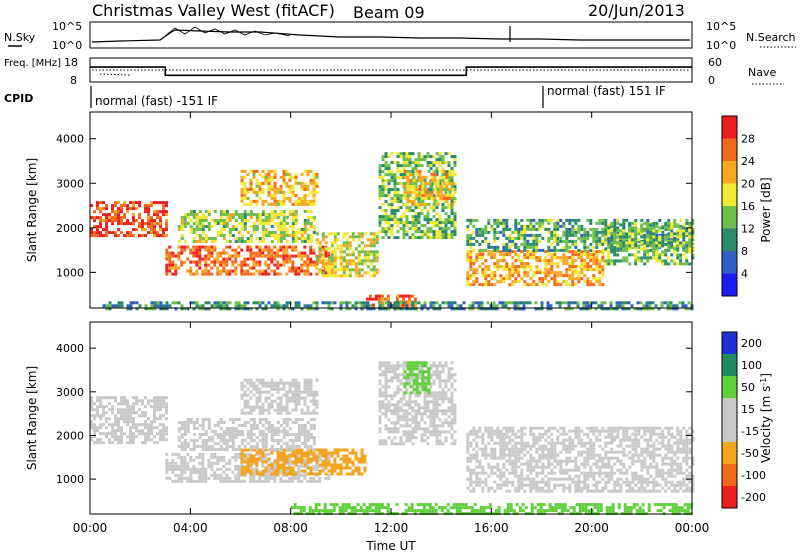 The width and height of the screenshot is (800, 554). Describe the element at coordinates (400, 36) in the screenshot. I see `noise-panel: N.Sky 10^5 10^0 10^5 10^0 N.Search` at that location.